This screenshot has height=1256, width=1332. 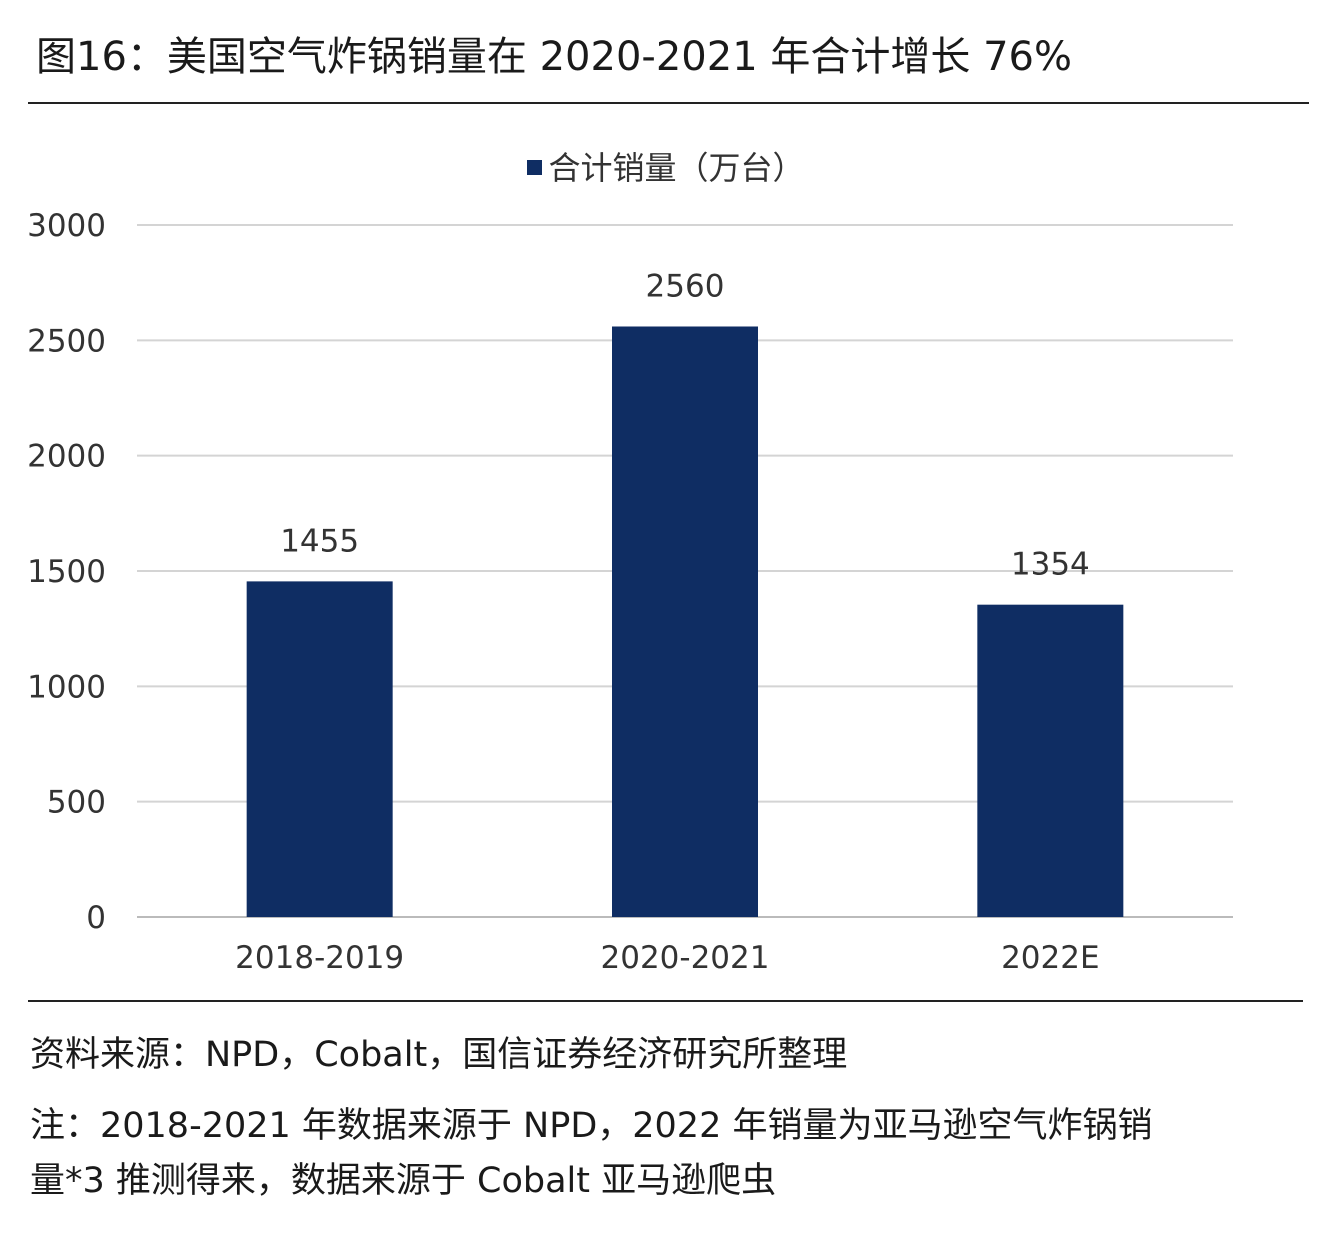 I want to click on y-tick-label: 0, so click(x=96, y=918).